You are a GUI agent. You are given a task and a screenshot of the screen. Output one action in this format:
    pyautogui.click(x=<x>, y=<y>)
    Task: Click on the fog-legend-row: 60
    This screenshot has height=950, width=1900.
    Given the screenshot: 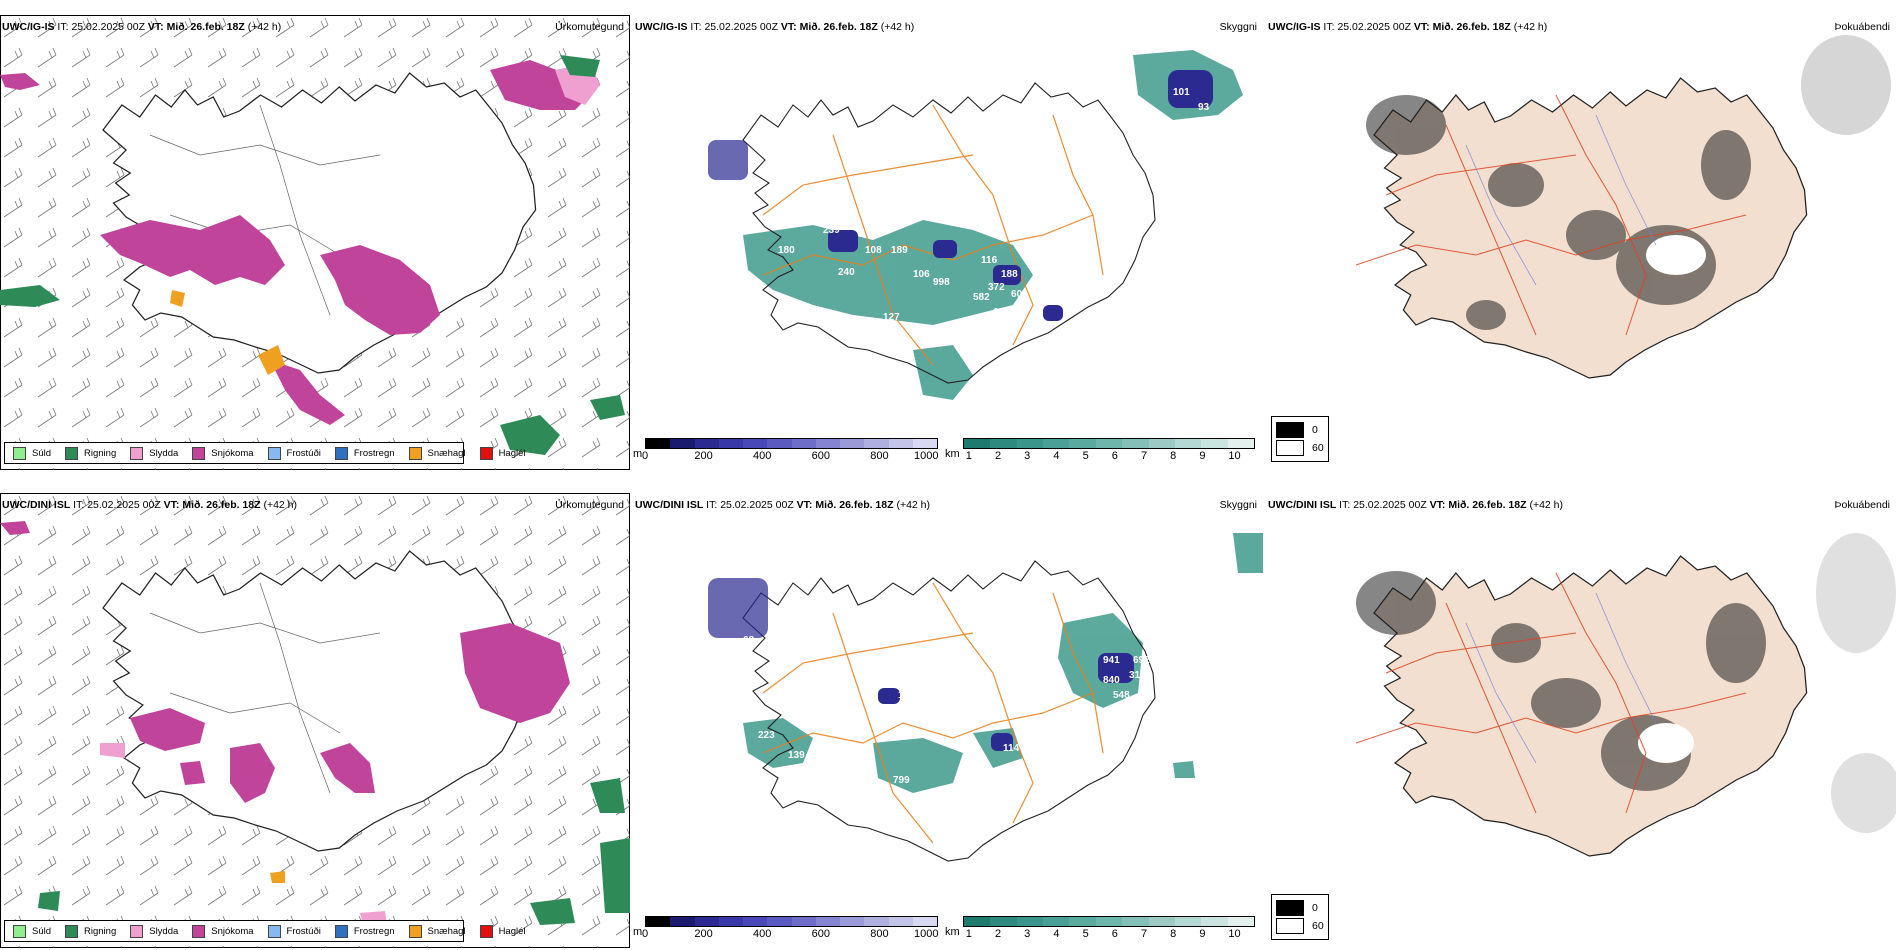 What is the action you would take?
    pyautogui.click(x=1300, y=926)
    